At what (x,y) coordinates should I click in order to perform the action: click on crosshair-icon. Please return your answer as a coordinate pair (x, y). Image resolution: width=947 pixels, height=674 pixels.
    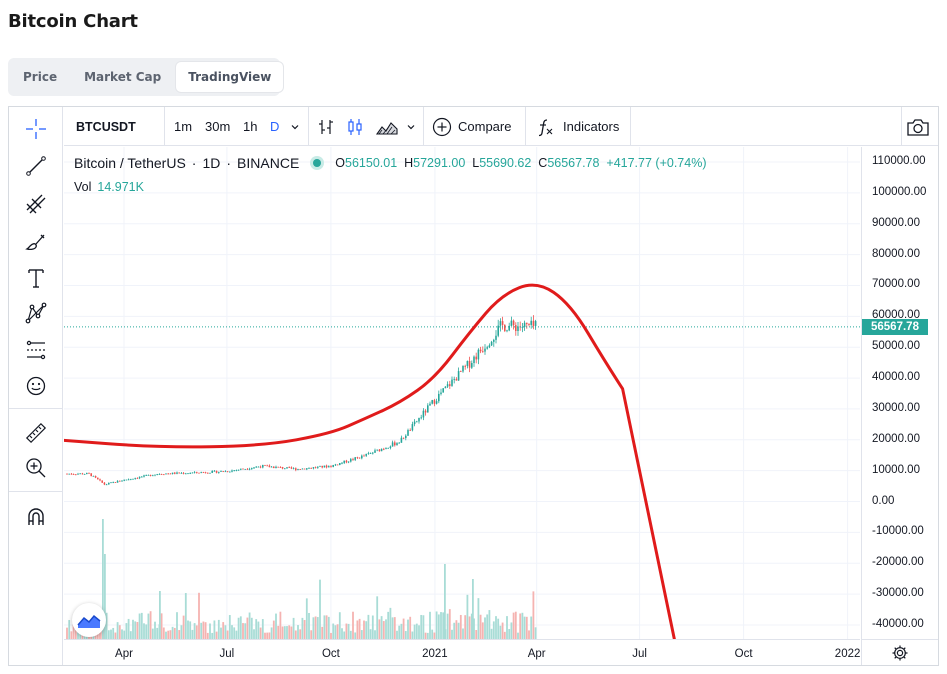
    Looking at the image, I should click on (36, 129).